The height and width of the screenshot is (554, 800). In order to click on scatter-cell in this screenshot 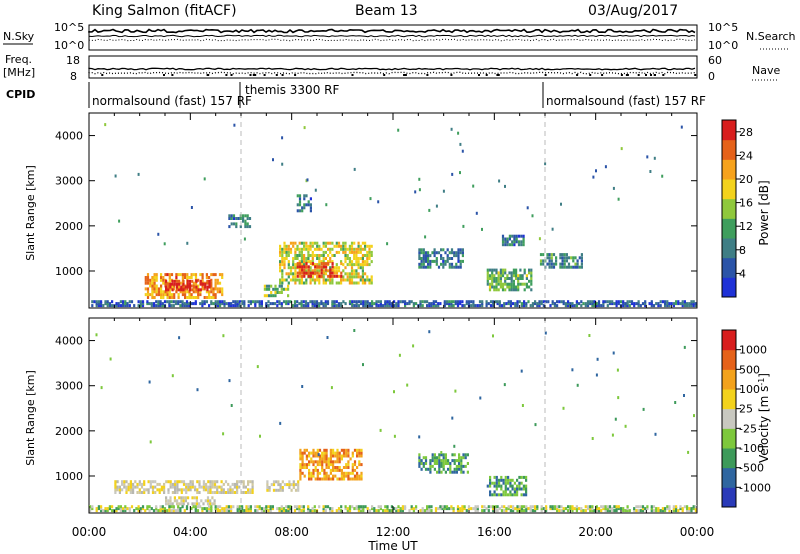, I will do `click(563, 408)`.